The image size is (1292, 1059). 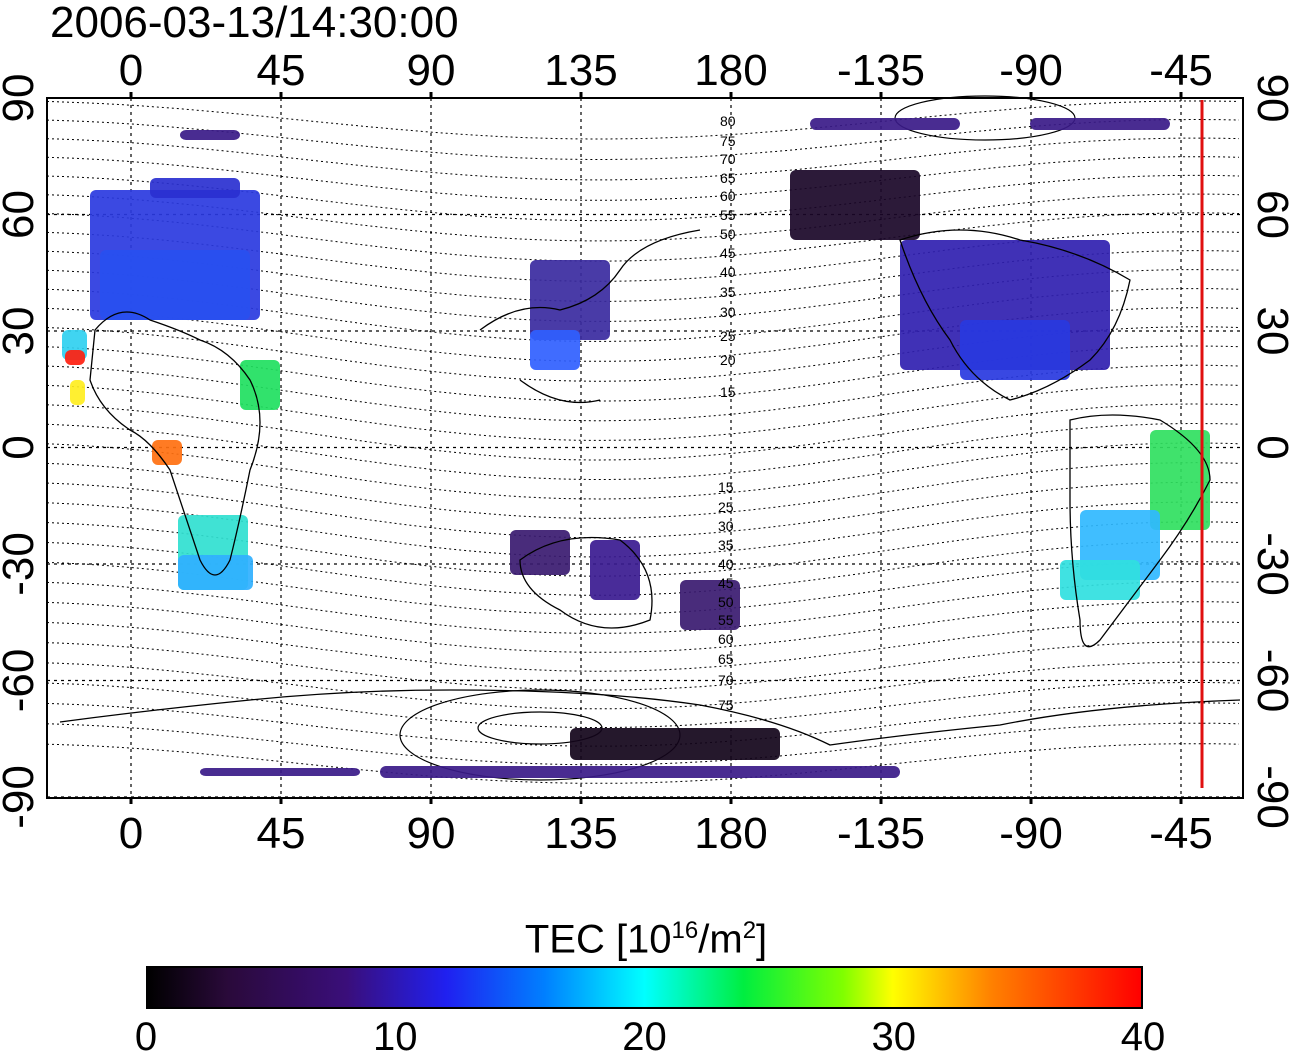 What do you see at coordinates (726, 620) in the screenshot?
I see `contour-label: 55` at bounding box center [726, 620].